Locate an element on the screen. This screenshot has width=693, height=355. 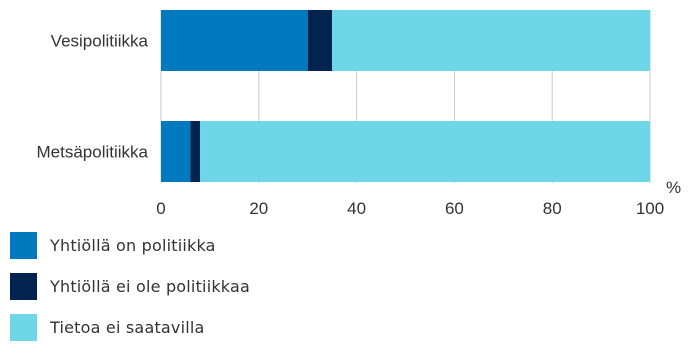
x-tick-label: 100 is located at coordinates (650, 208).